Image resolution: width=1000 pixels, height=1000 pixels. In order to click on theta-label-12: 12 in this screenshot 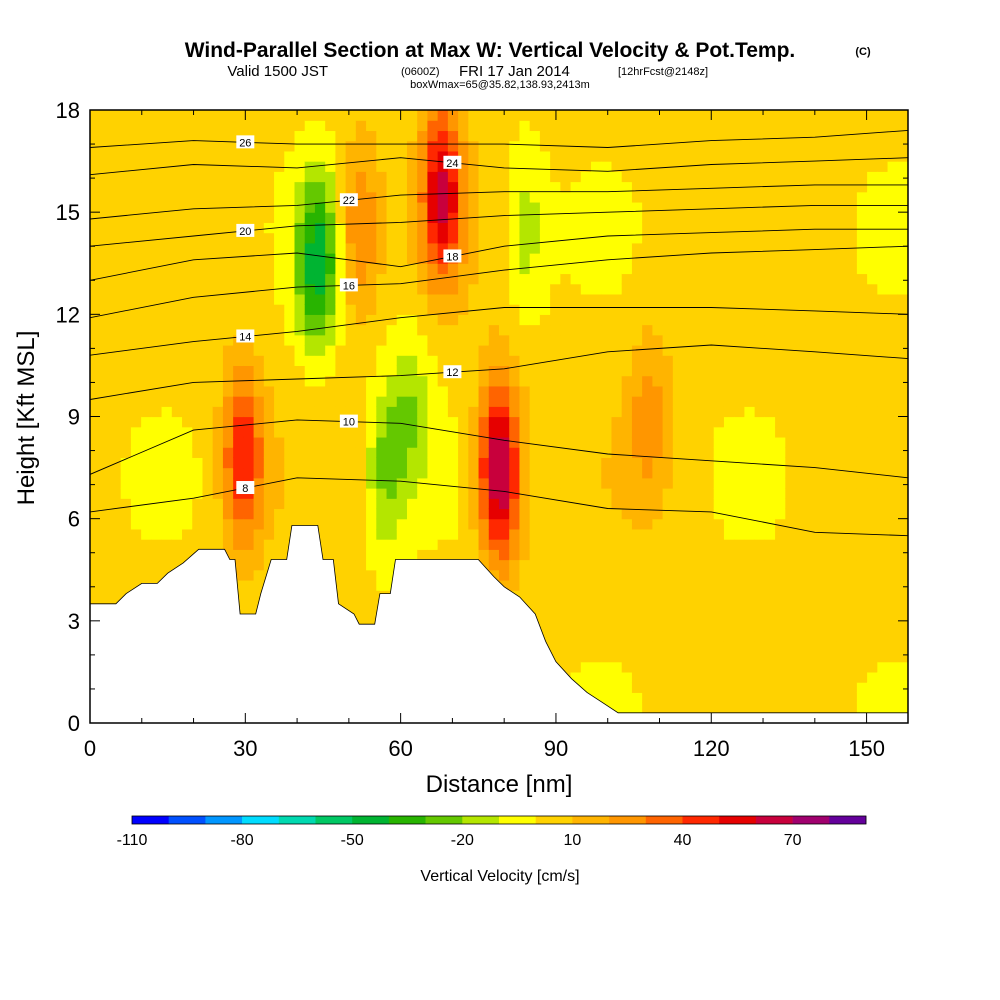, I will do `click(452, 373)`.